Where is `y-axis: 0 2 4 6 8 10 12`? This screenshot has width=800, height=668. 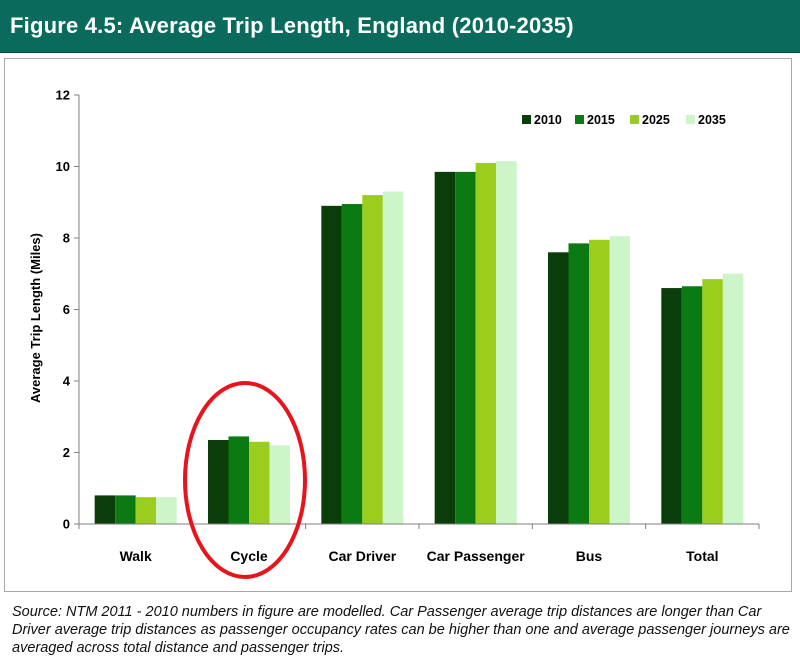
y-axis: 0 2 4 6 8 10 12 is located at coordinates (68, 310).